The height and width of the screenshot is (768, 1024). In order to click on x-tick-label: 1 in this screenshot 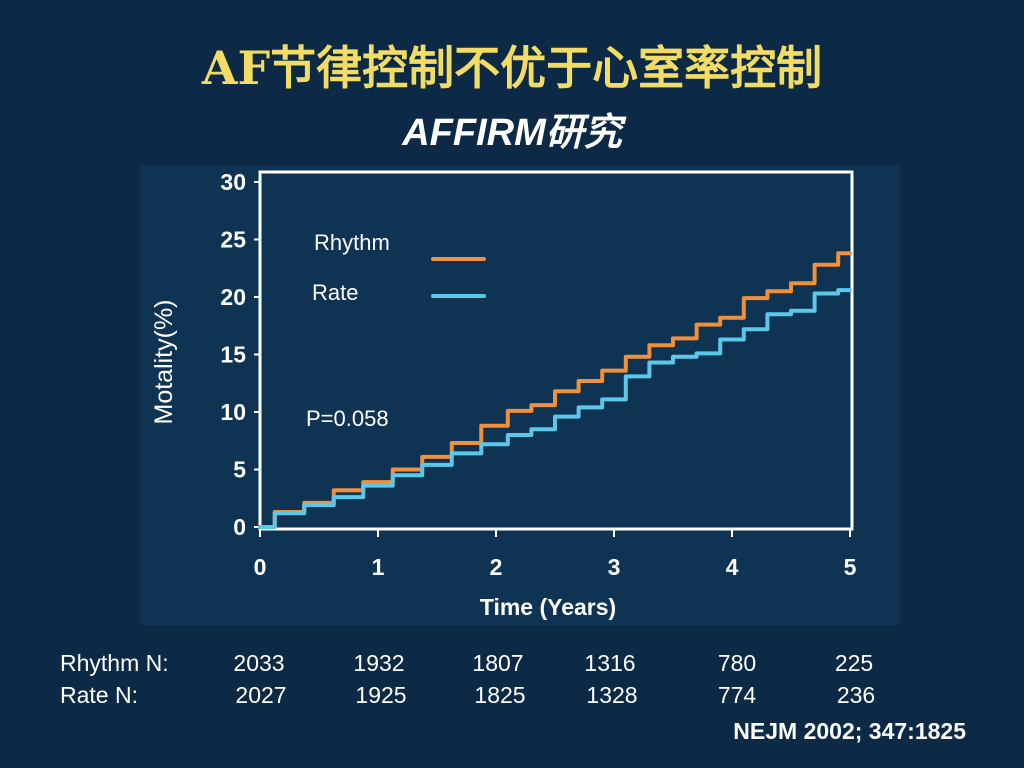, I will do `click(378, 567)`.